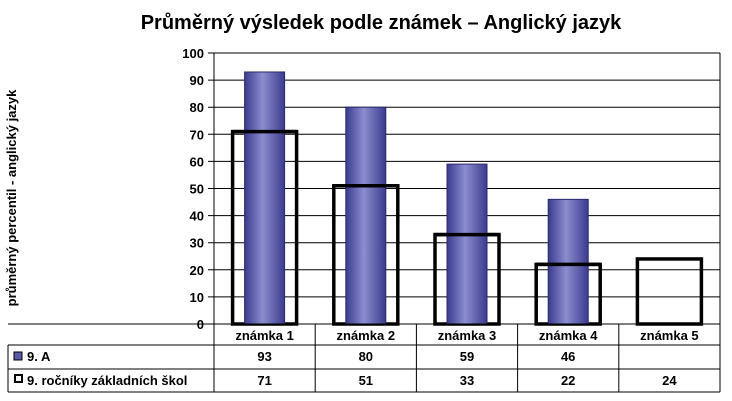  Describe the element at coordinates (467, 356) in the screenshot. I see `data-label: 59` at that location.